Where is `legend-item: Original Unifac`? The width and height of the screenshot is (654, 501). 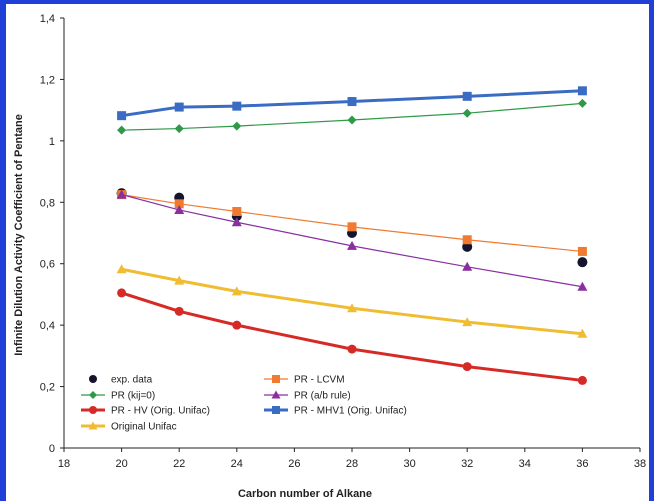 legend-item: Original Unifac is located at coordinates (129, 427).